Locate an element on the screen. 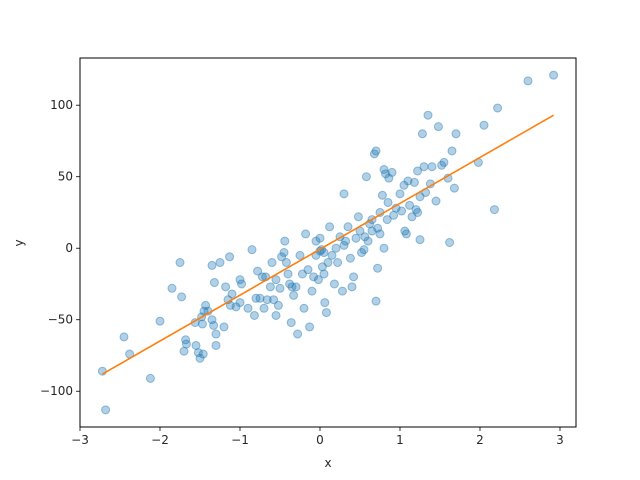 This screenshot has width=640, height=480. x-tick-label: −1 is located at coordinates (240, 440).